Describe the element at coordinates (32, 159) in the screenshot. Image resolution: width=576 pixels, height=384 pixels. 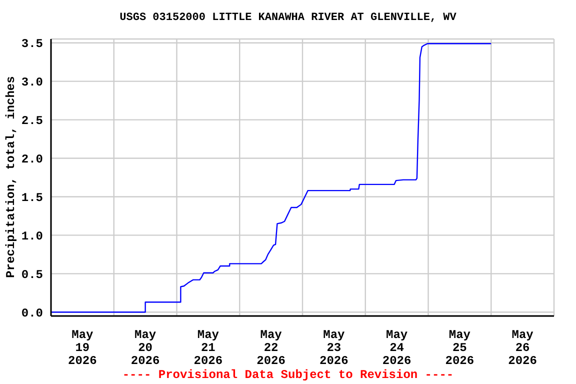
I see `y-tick-label: 2.0` at that location.